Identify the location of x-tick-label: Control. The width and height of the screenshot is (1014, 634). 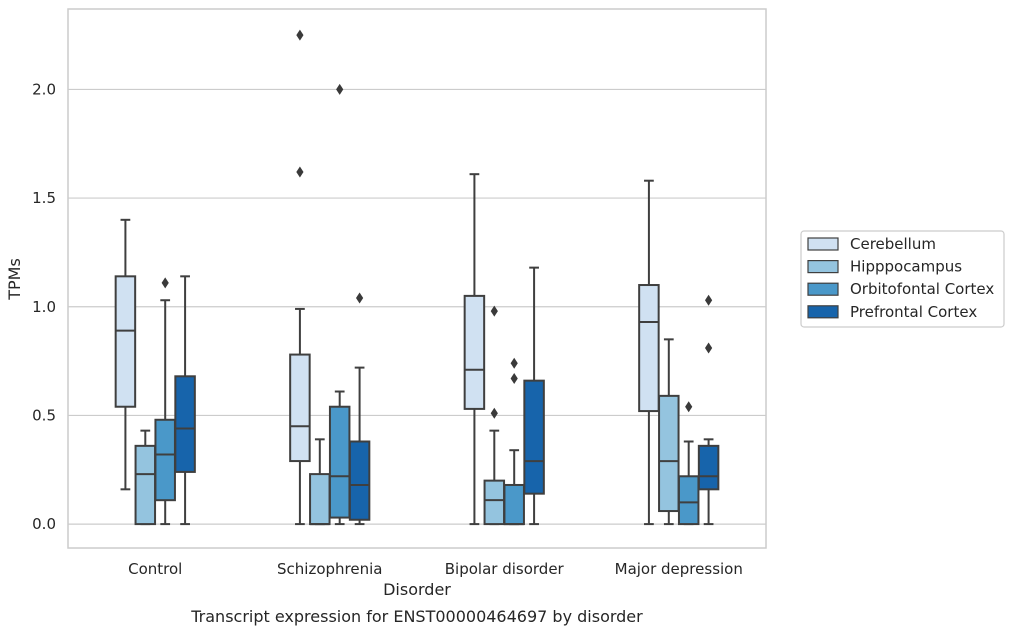
(155, 569).